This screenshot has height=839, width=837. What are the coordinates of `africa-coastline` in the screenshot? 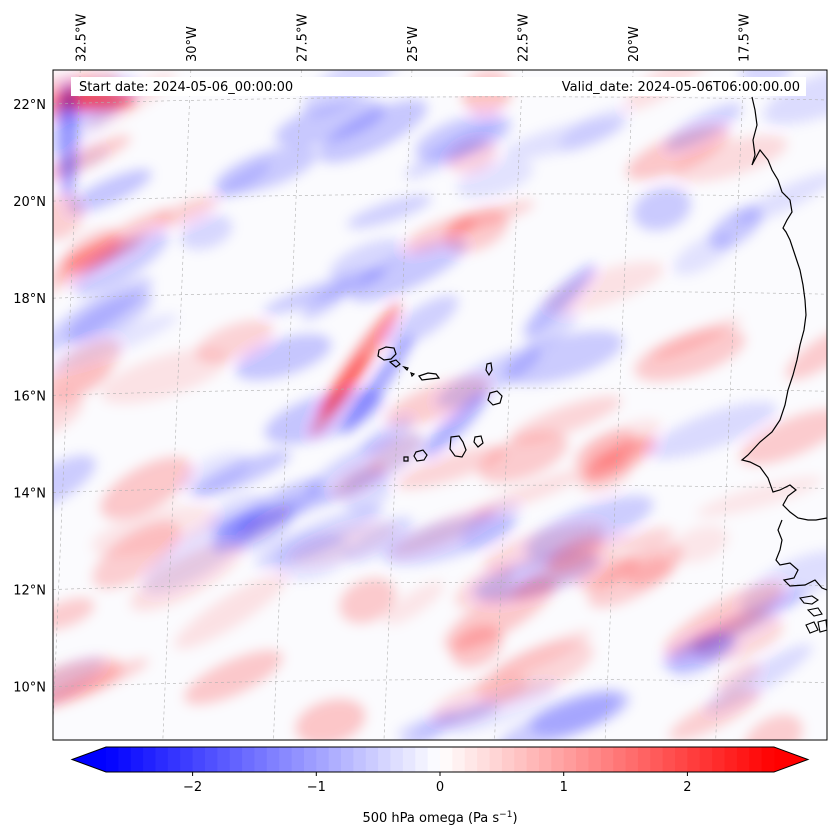 It's located at (783, 308).